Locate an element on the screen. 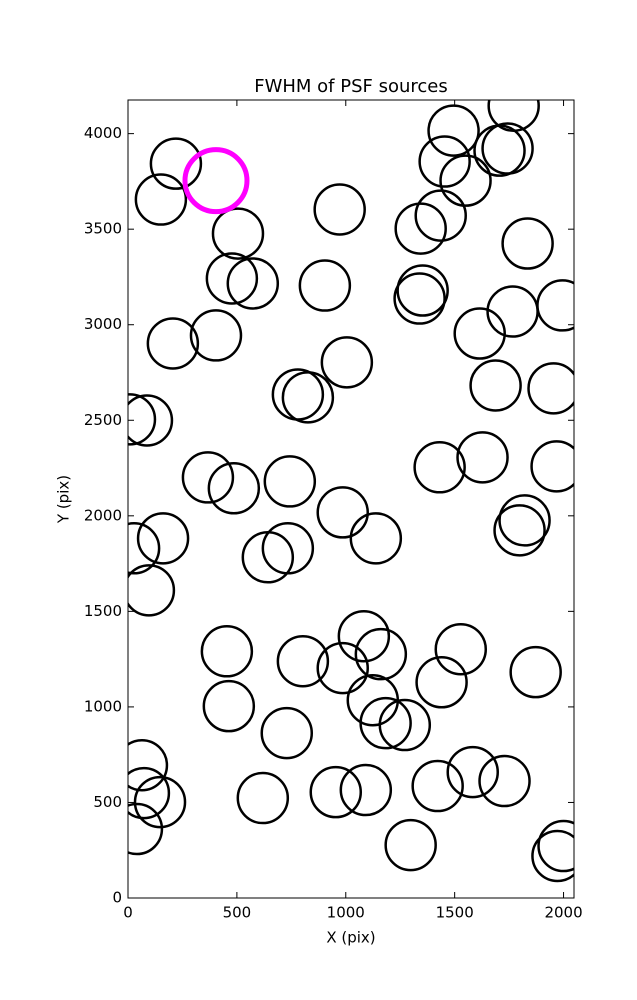 This screenshot has width=637, height=1000. y-tick-label: 1500 is located at coordinates (103, 611).